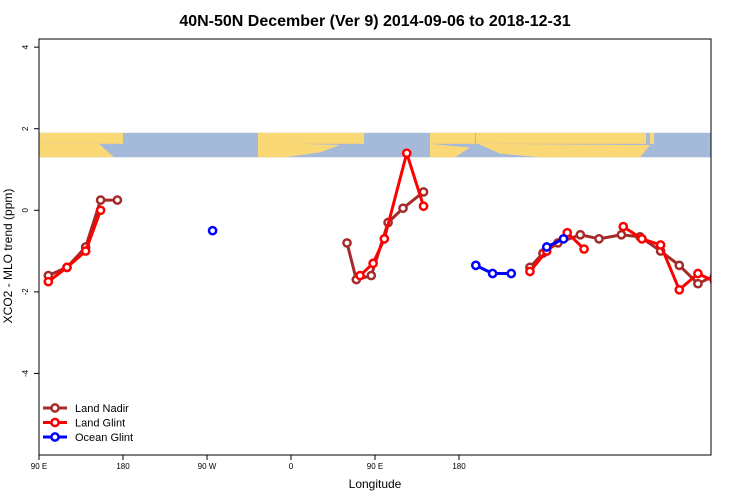 This screenshot has width=750, height=500. What do you see at coordinates (291, 466) in the screenshot?
I see `x-tick-label: 0` at bounding box center [291, 466].